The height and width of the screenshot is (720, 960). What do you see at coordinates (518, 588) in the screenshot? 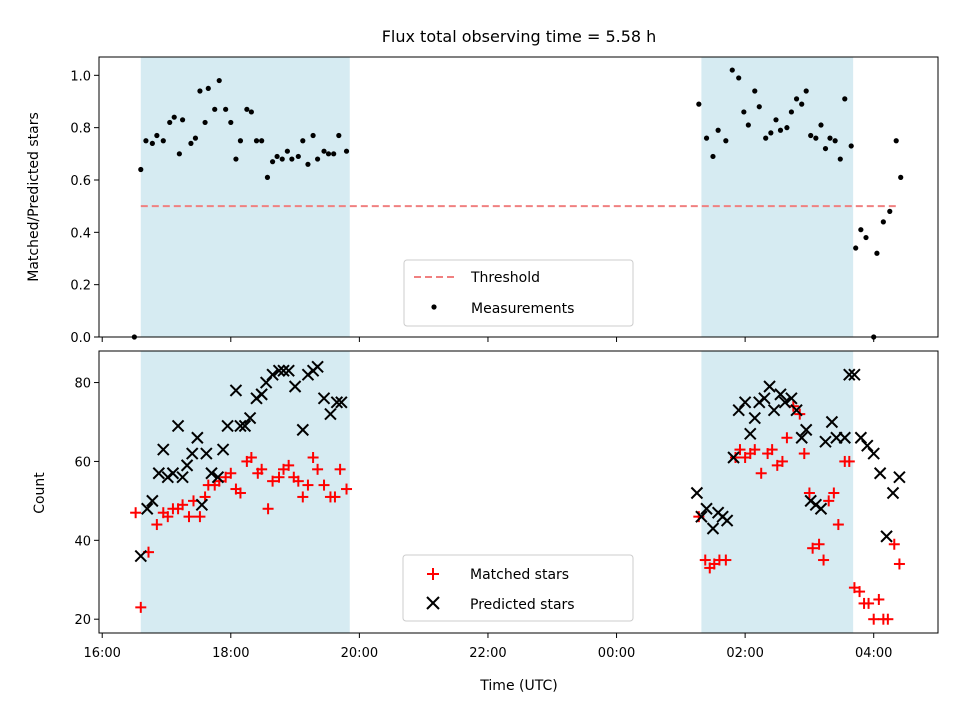
I see `bottom-legend-box` at bounding box center [518, 588].